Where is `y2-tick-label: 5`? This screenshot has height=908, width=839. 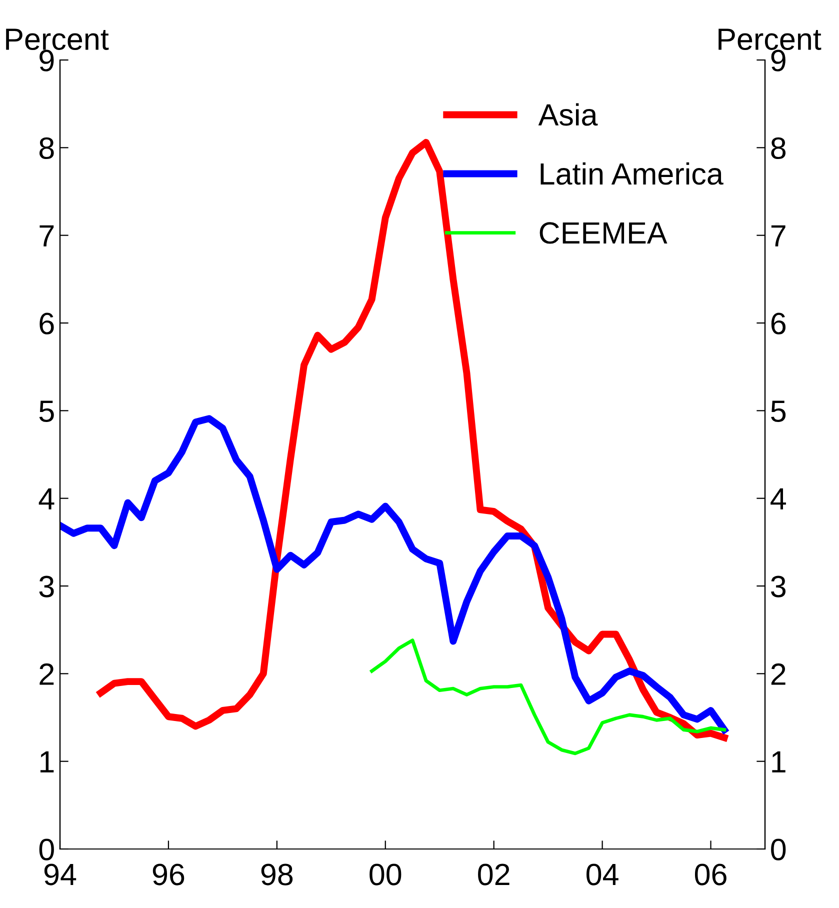
y2-tick-label: 5 is located at coordinates (778, 411).